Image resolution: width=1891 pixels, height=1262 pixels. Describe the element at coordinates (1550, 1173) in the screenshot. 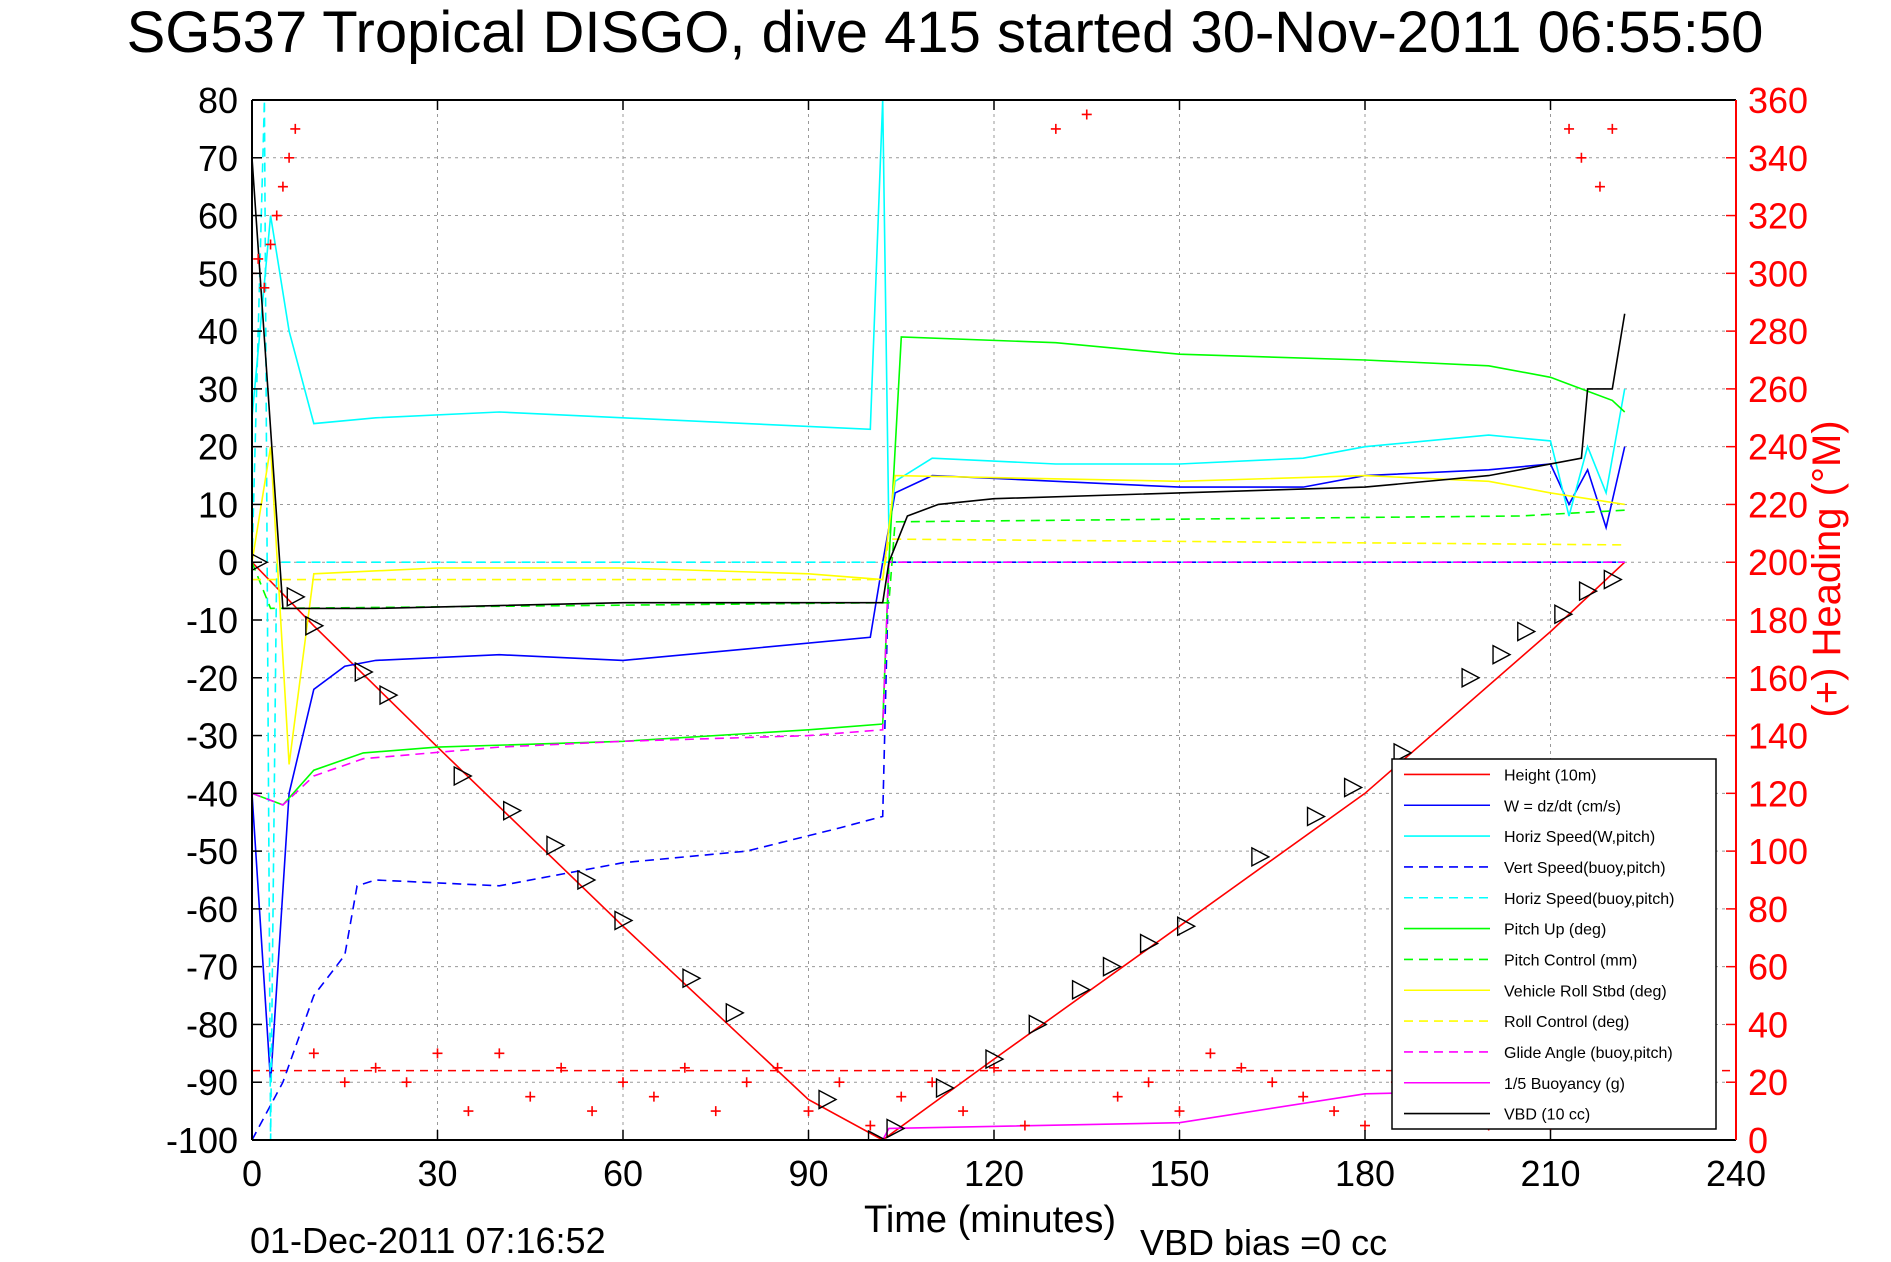

I see `x-tick-label: 210` at that location.